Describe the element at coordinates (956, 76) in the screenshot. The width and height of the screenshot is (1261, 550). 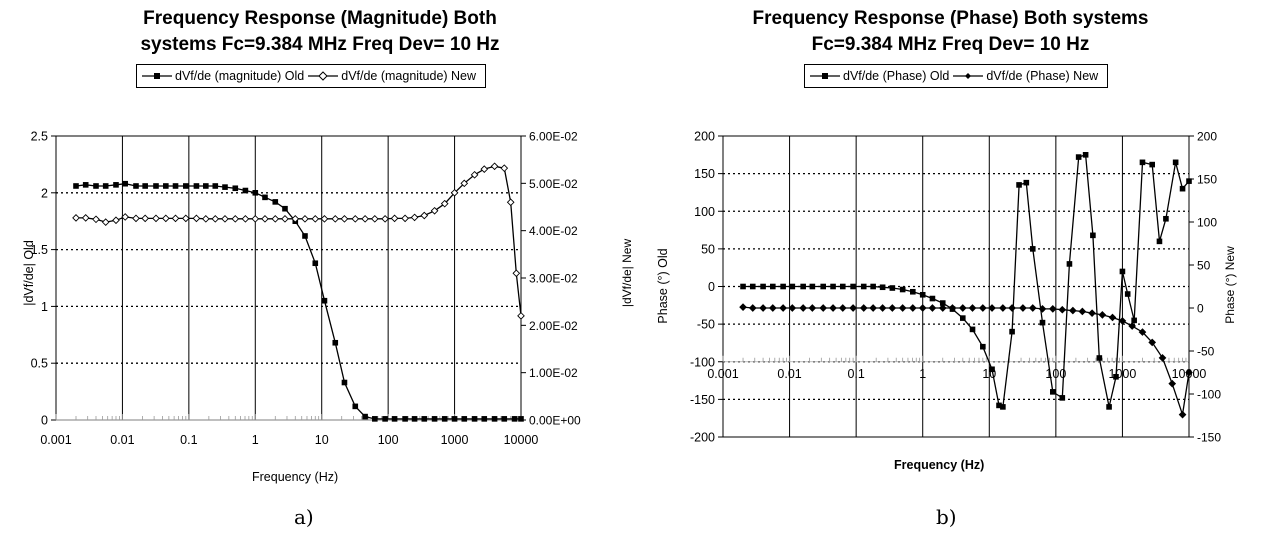
I see `chart-legend: dVf/de (Phase) Old dVf/de (Phase) New` at that location.